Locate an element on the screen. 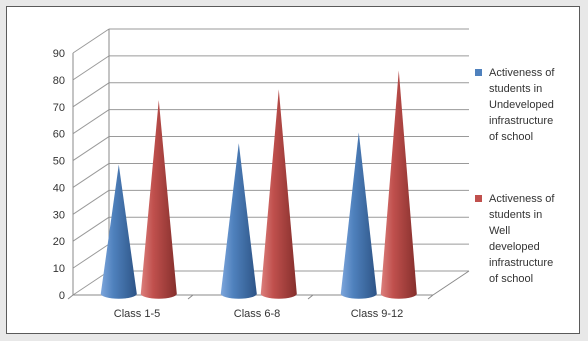 The height and width of the screenshot is (341, 588). y-tick-label: 0 is located at coordinates (62, 296).